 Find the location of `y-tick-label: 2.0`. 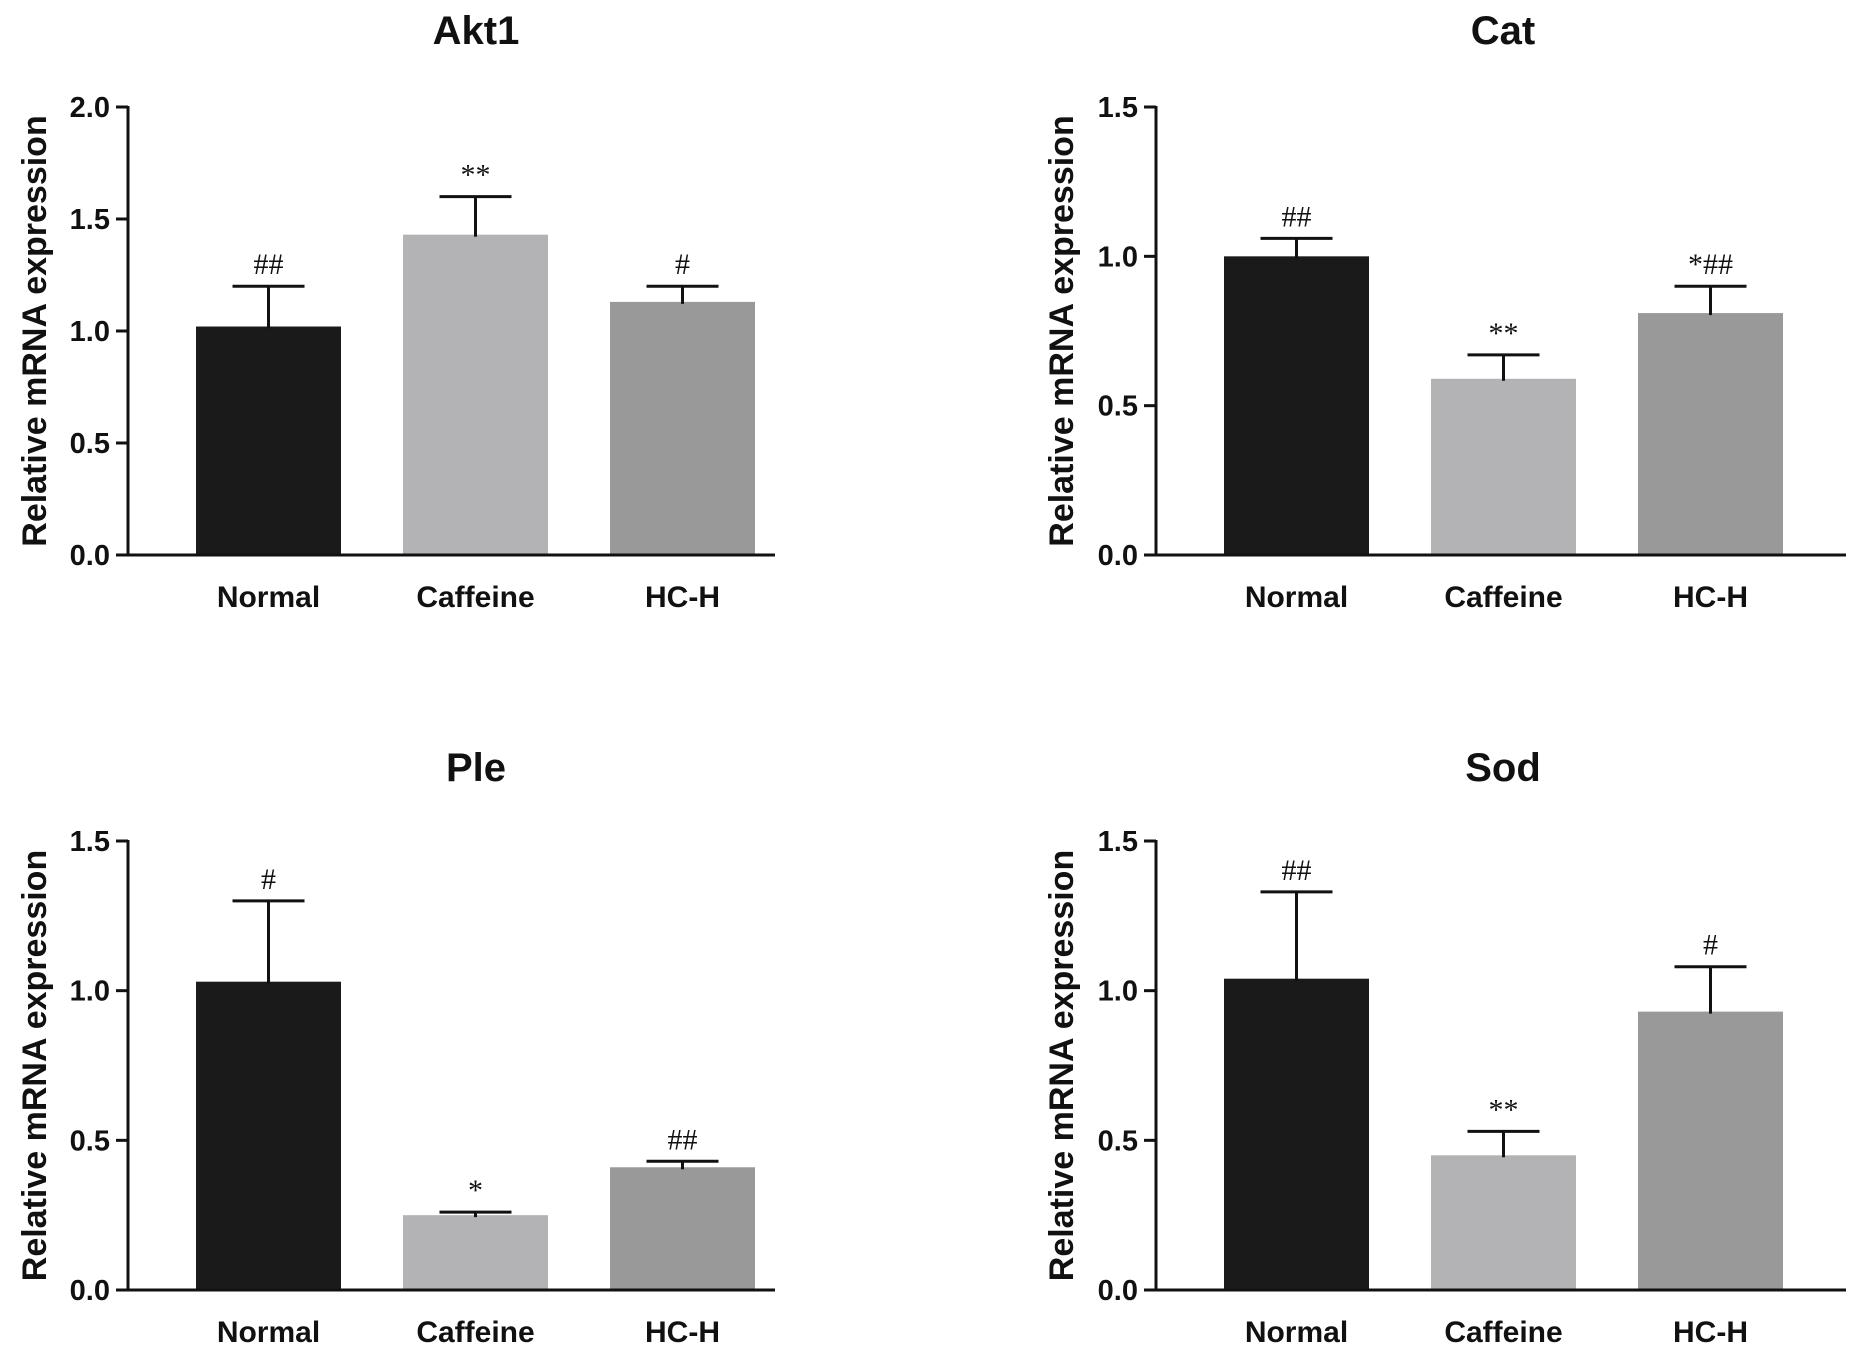

y-tick-label: 2.0 is located at coordinates (90, 108).